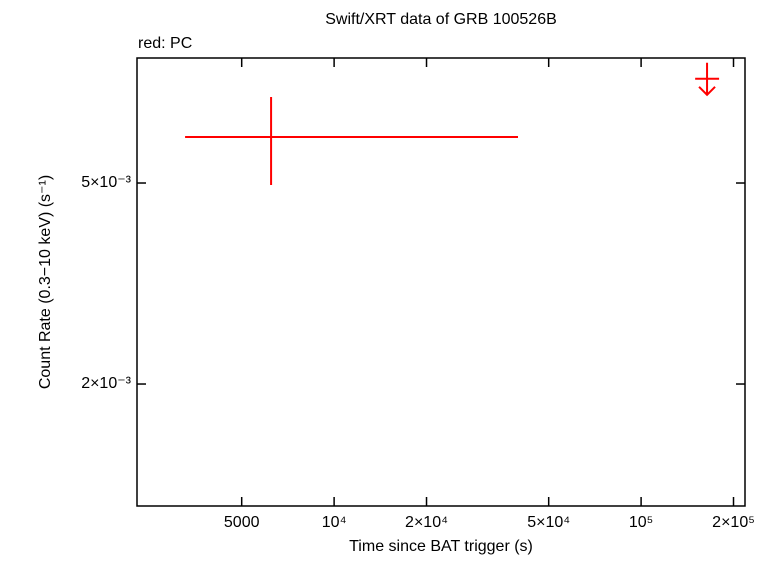 The image size is (775, 563). I want to click on y-tick-label: 2×10⁻³, so click(106, 383).